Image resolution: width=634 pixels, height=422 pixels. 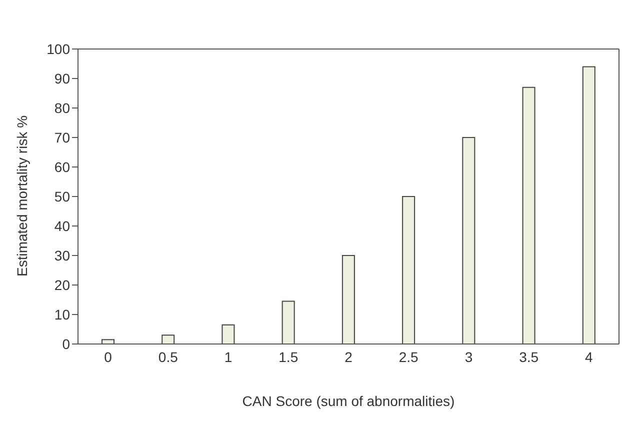 I want to click on x-tick-label: 2, so click(x=348, y=356).